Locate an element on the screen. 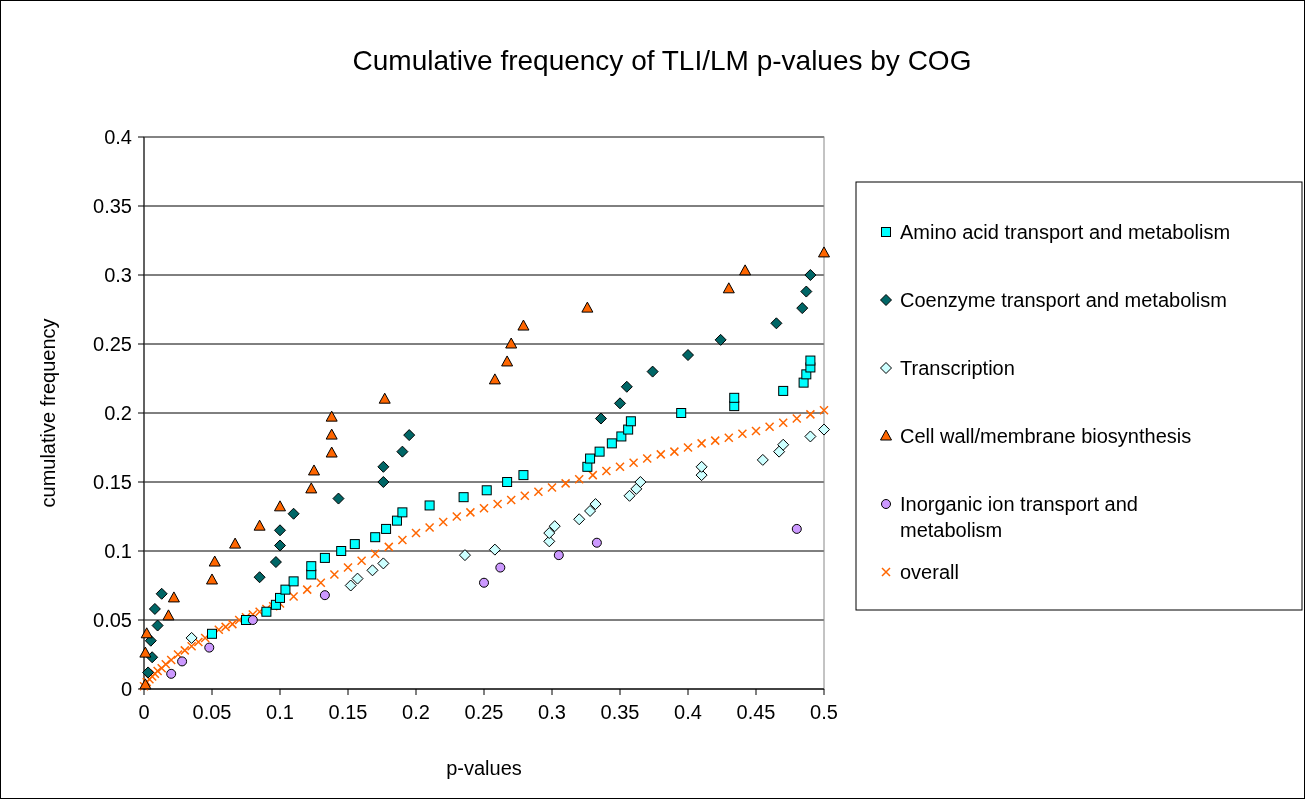 This screenshot has width=1305, height=799. y-tick-label: 0.3 is located at coordinates (118, 275).